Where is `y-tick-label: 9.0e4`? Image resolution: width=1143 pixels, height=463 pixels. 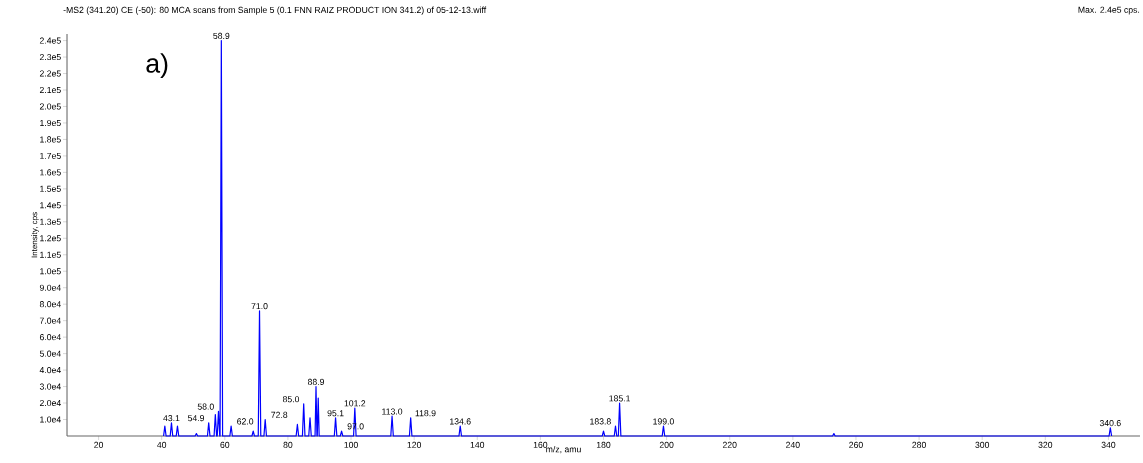
y-tick-label: 9.0e4 is located at coordinates (50, 287).